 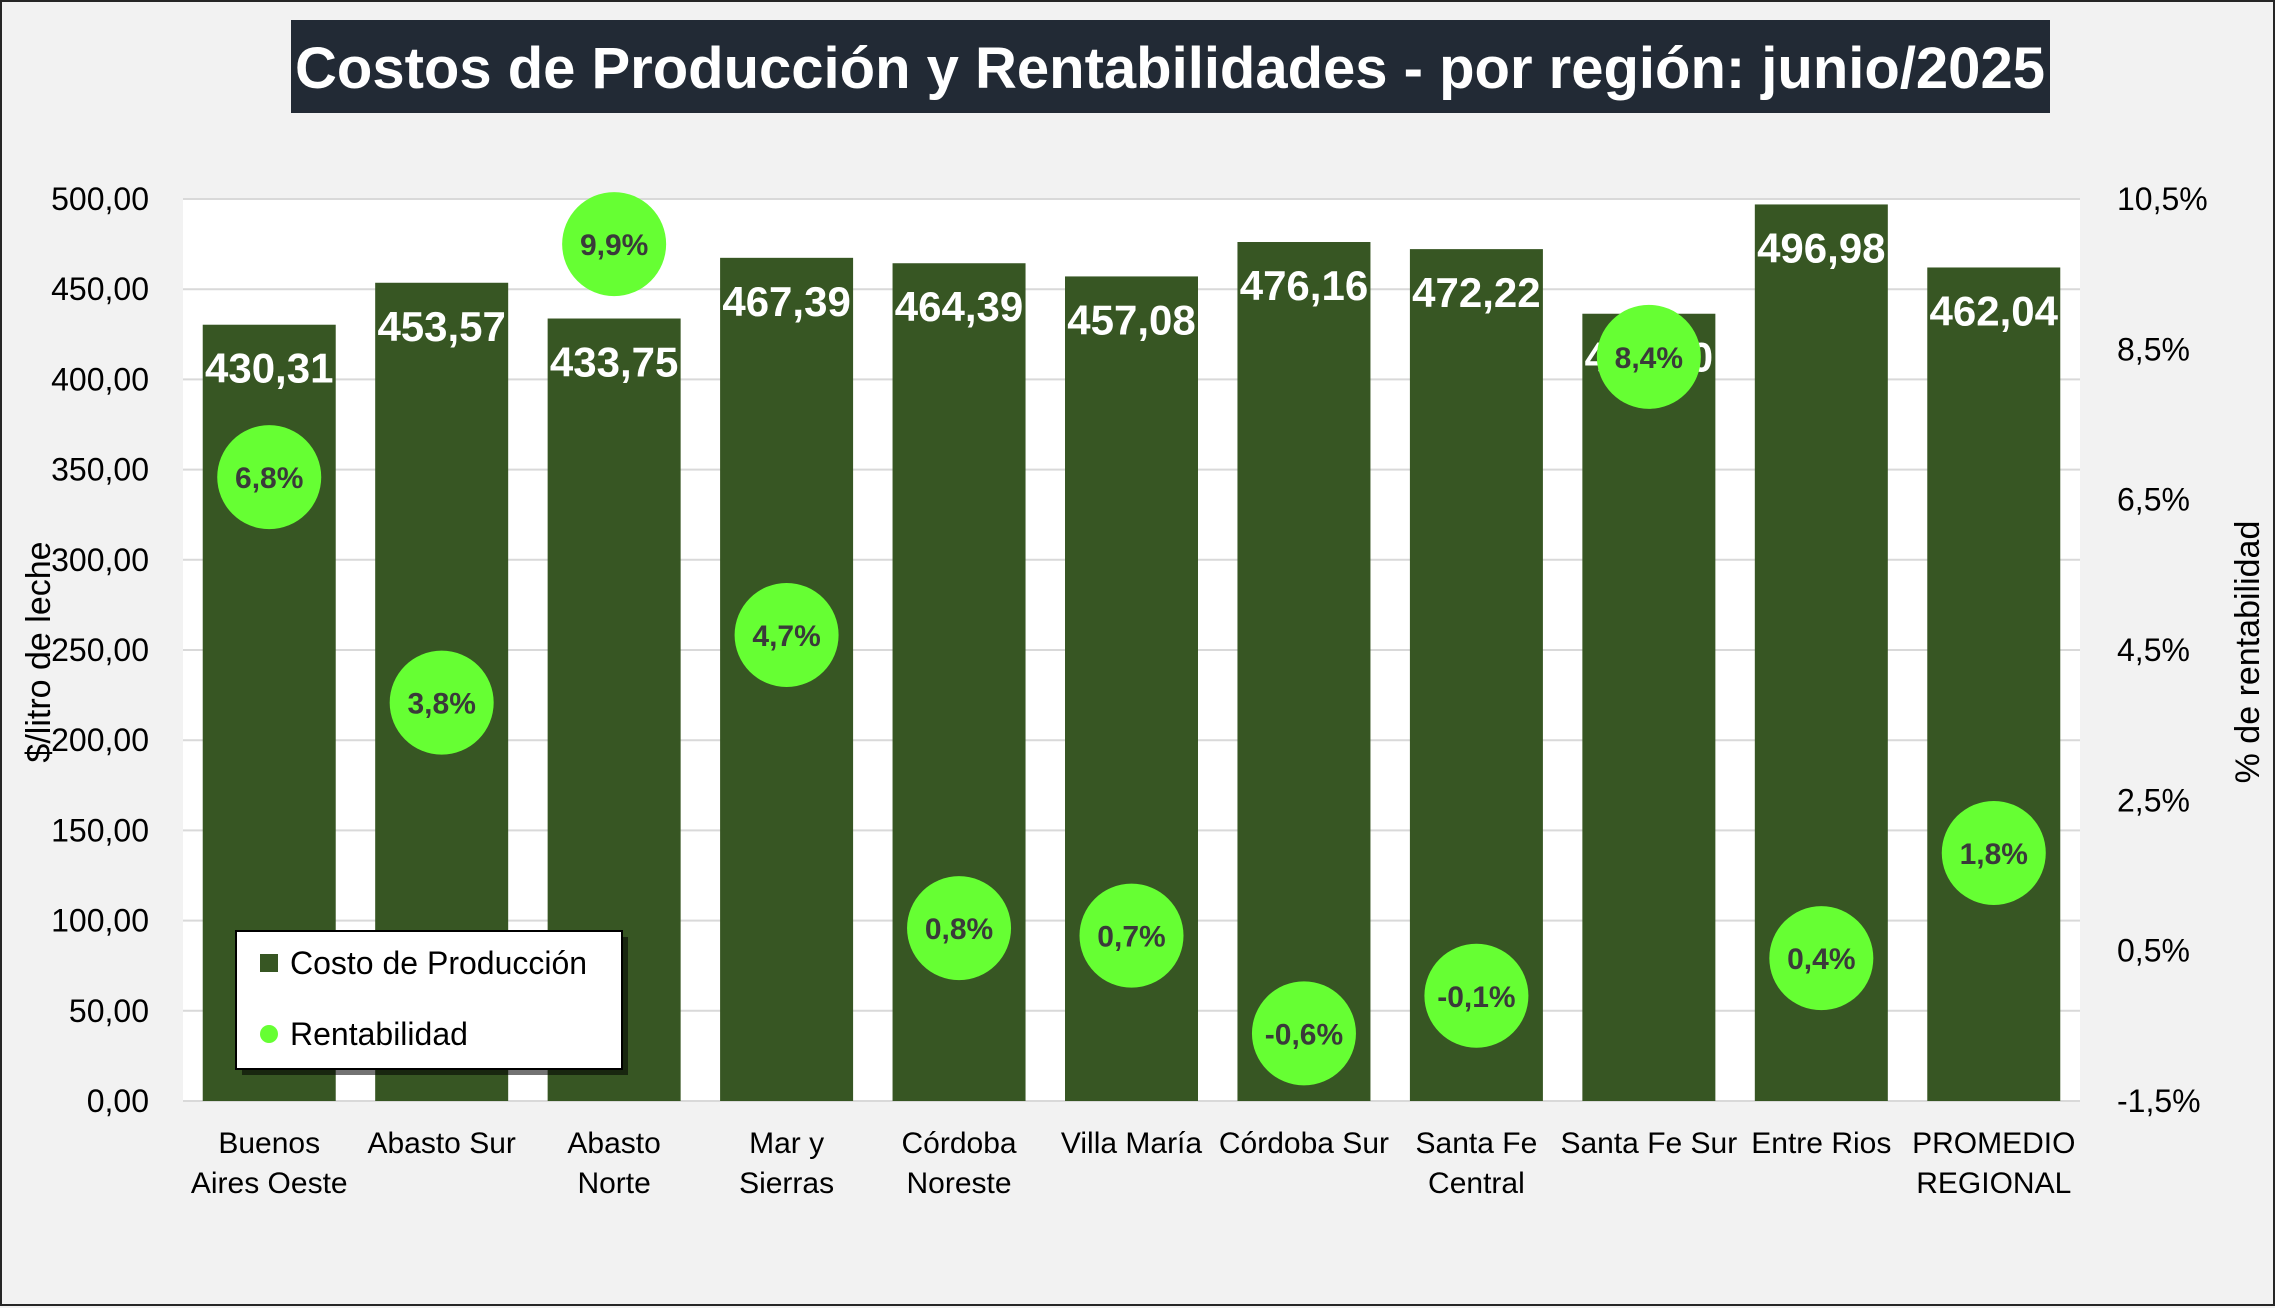 I want to click on x-category-label: Sierras, so click(x=786, y=1183).